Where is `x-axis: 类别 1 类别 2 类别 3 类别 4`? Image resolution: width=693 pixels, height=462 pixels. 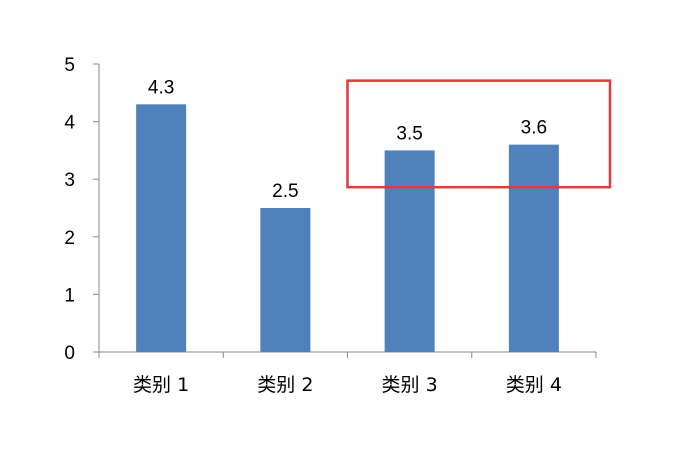 x-axis: 类别 1 类别 2 类别 3 类别 4 is located at coordinates (347, 373).